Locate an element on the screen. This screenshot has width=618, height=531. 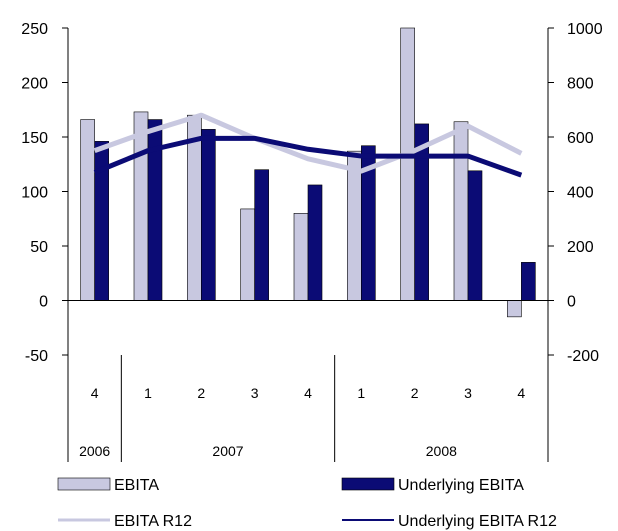
left-tick-label: 0 is located at coordinates (43, 302).